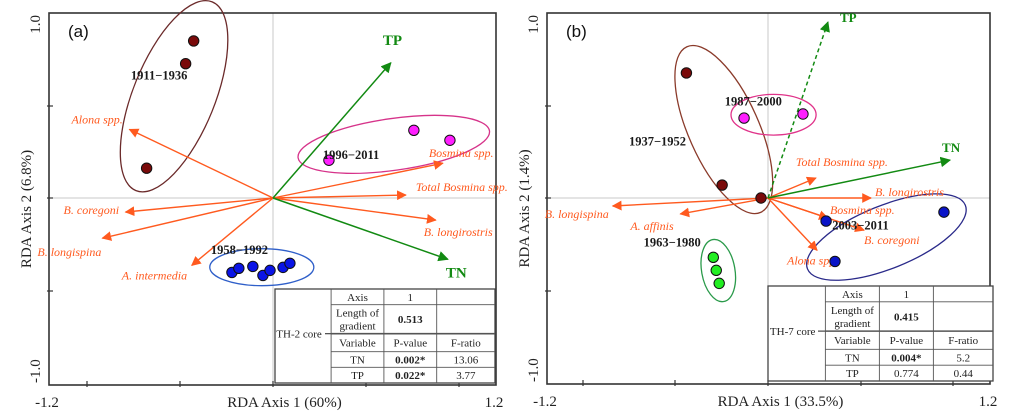 This screenshot has height=414, width=1013. I want to click on species-label-2: Bosmina spp., so click(862, 210).